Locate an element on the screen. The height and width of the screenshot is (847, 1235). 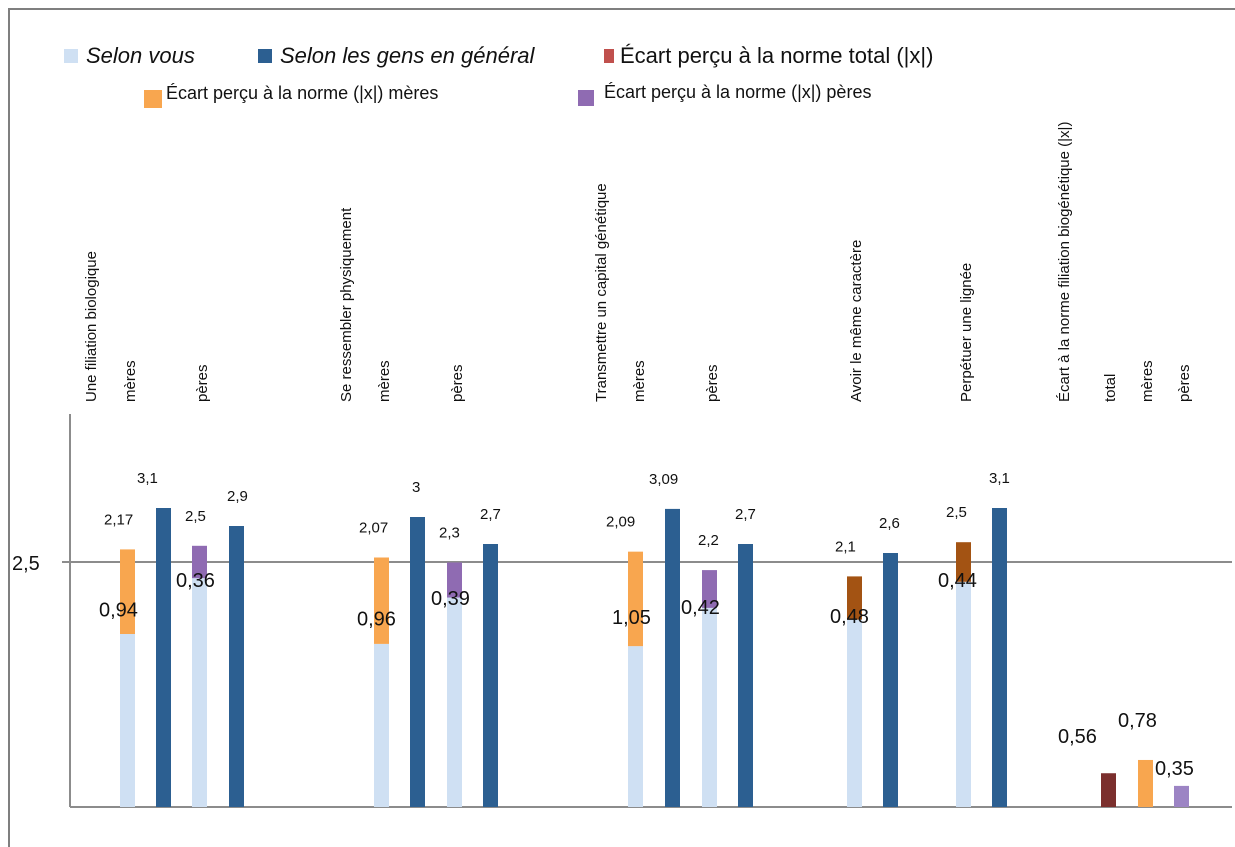
data-label-selon-vous: 2,09 is located at coordinates (620, 522).